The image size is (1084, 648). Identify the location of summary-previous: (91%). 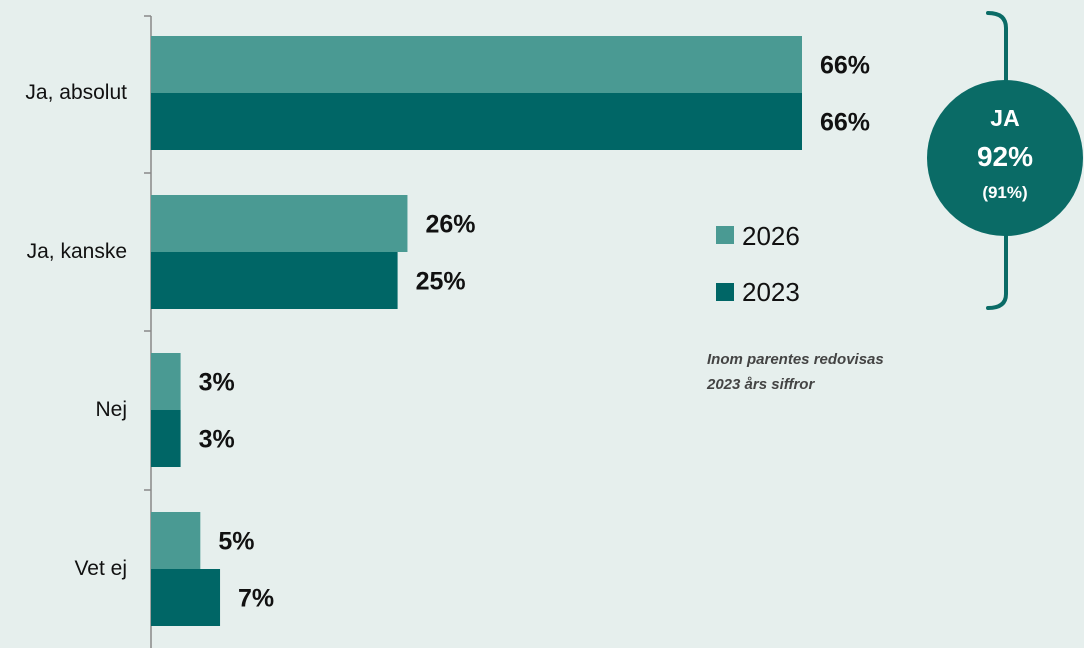
(1004, 192).